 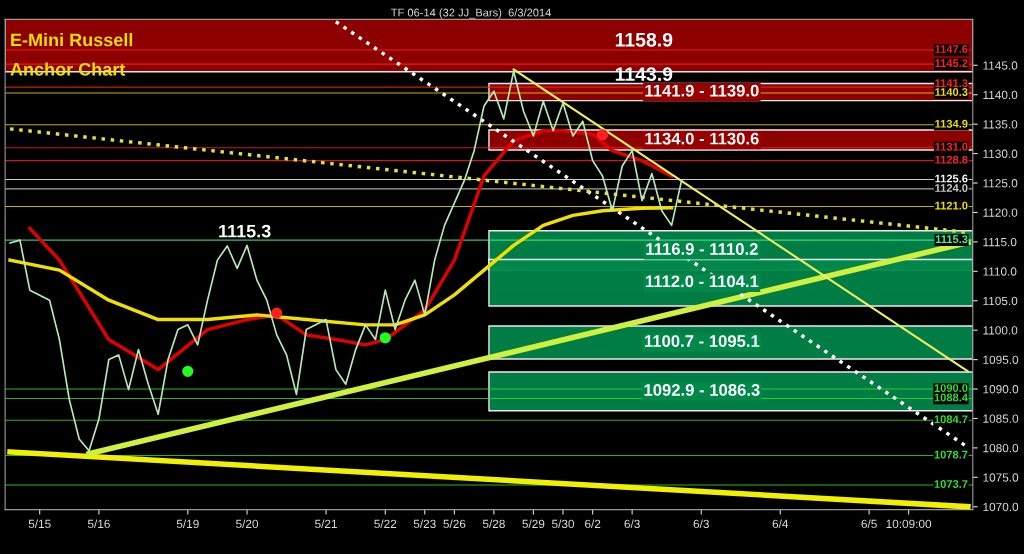 I want to click on ref-line-label: 1141.3, so click(x=951, y=83).